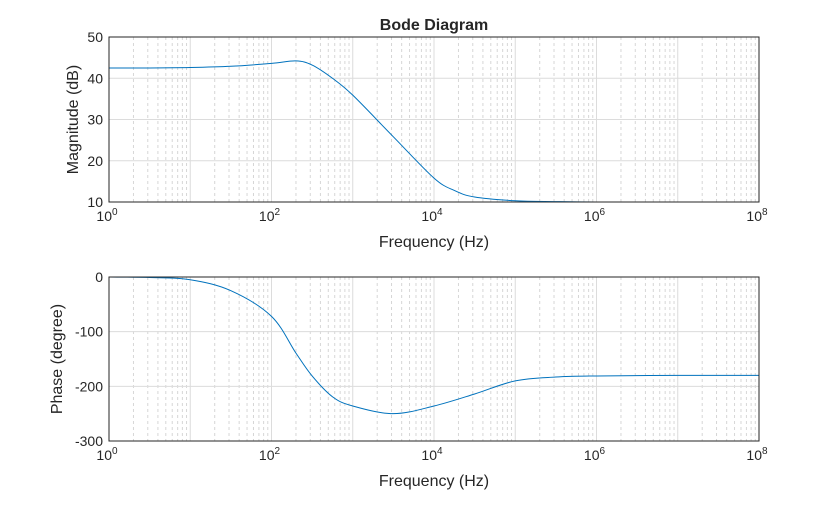 The height and width of the screenshot is (505, 840). I want to click on y-tick-label: 50, so click(95, 37).